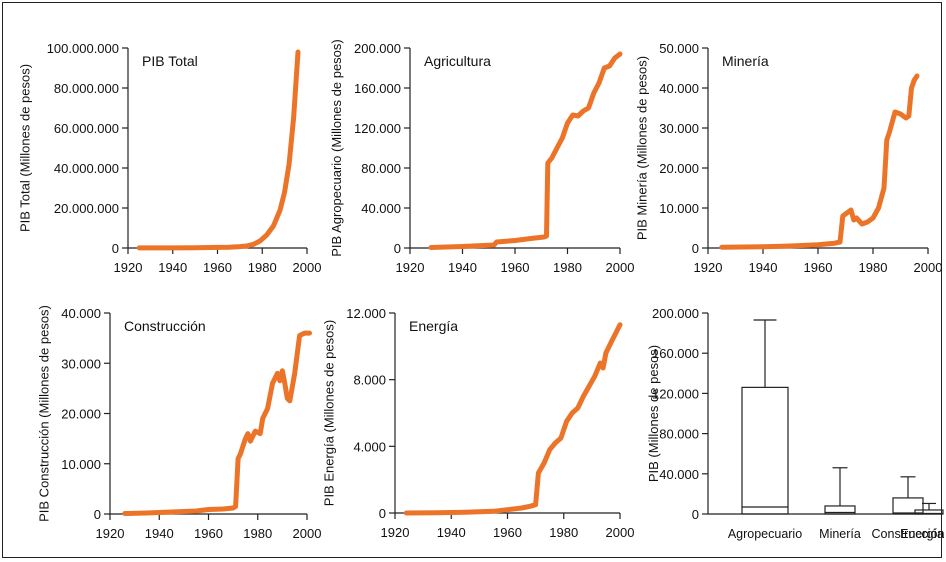 The width and height of the screenshot is (946, 562). What do you see at coordinates (642, 148) in the screenshot?
I see `y-axis-title: PIB Minería (Millones de pesos)` at bounding box center [642, 148].